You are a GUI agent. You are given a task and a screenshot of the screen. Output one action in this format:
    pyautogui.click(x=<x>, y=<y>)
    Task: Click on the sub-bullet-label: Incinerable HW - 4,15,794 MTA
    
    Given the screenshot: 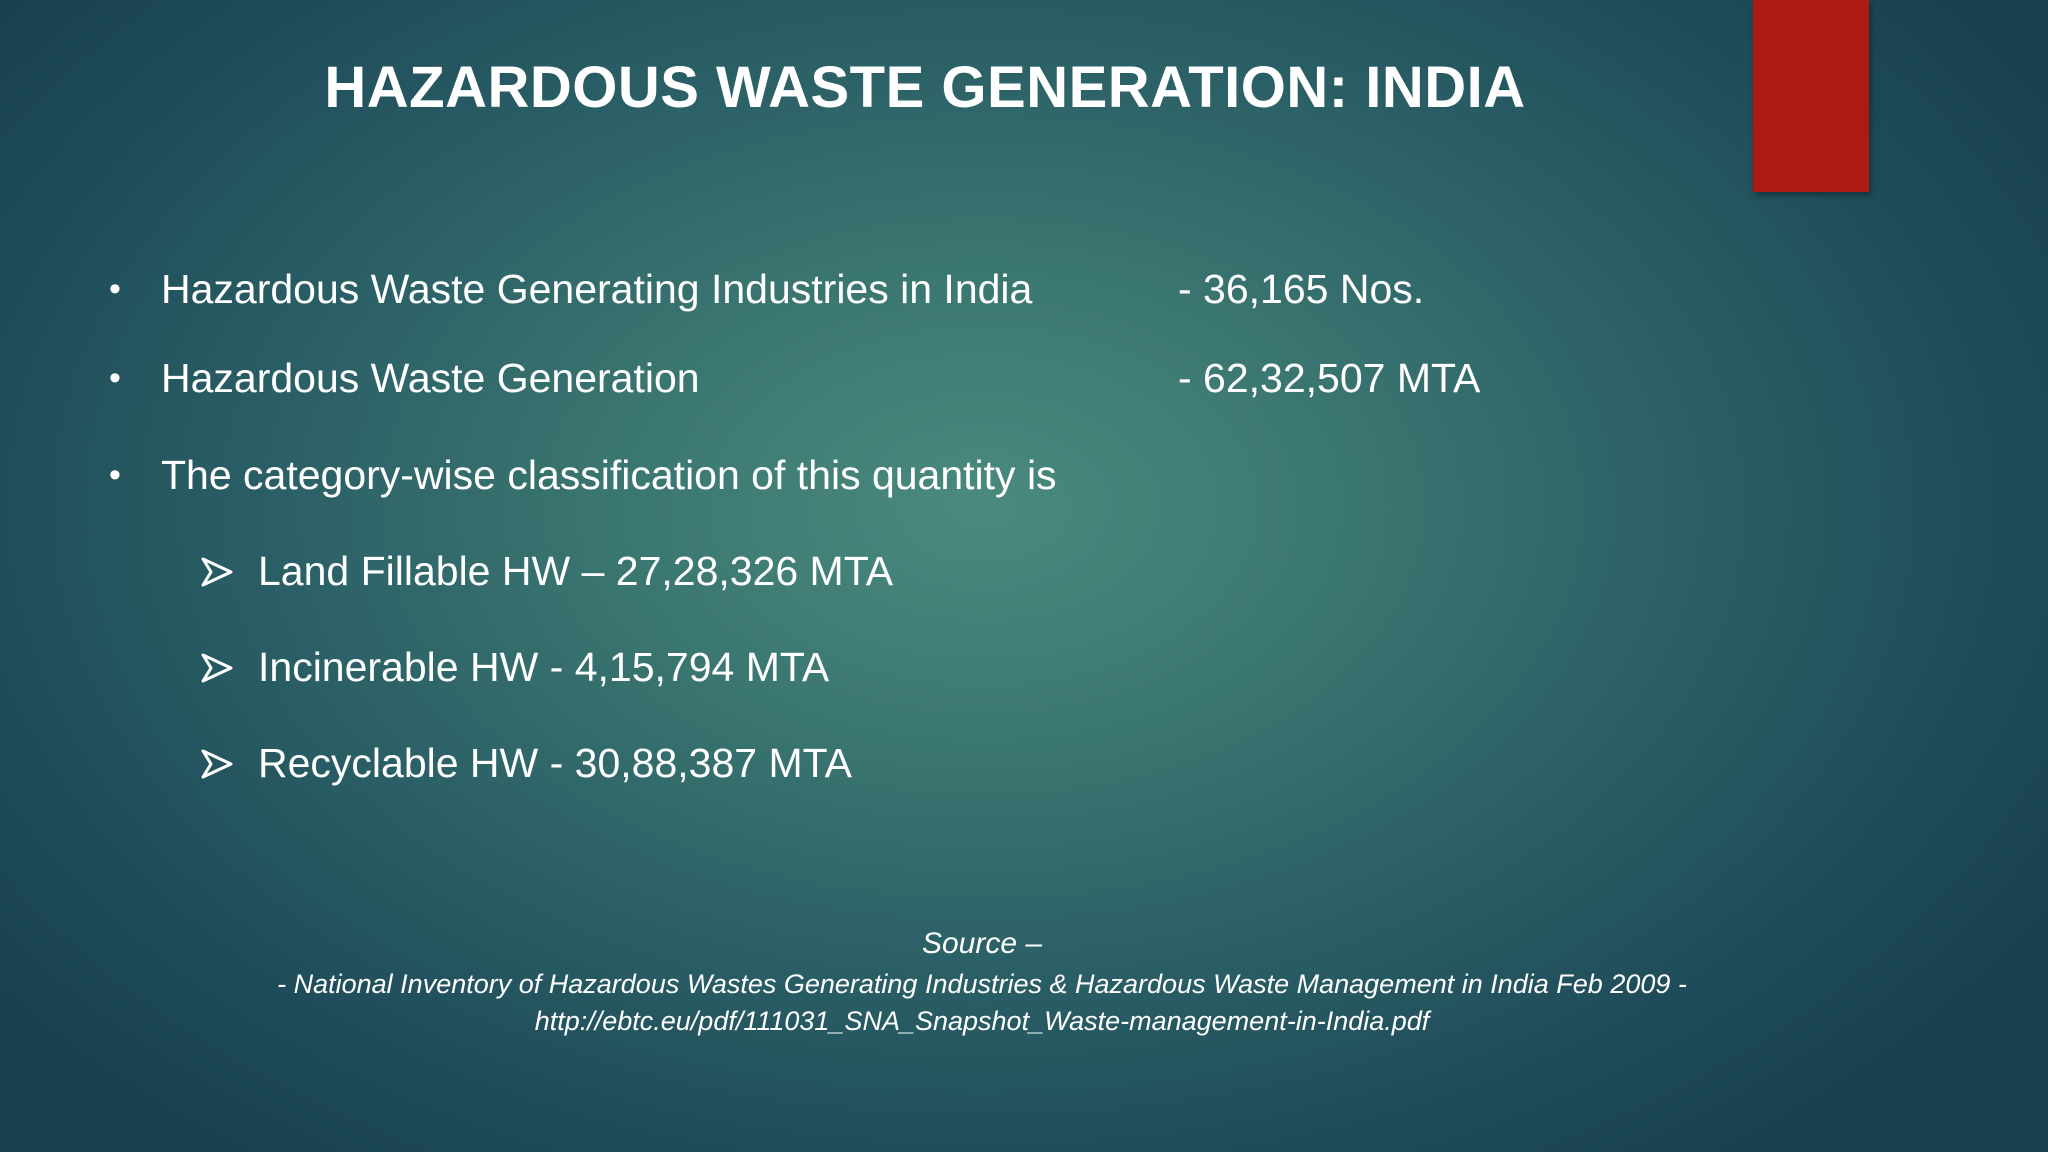 What is the action you would take?
    pyautogui.click(x=544, y=667)
    